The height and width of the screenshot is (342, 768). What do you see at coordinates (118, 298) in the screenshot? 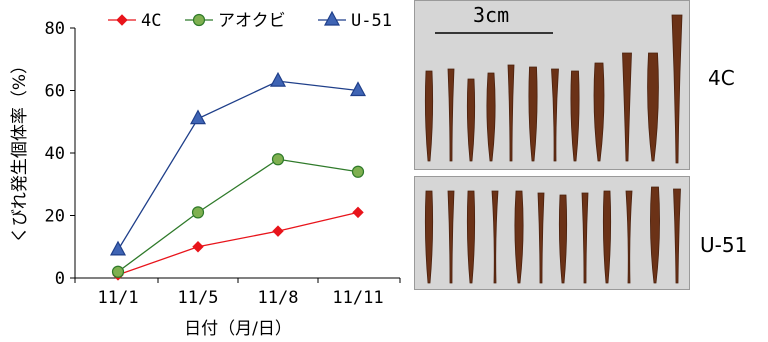
I see `x-tick-label: 11/1` at bounding box center [118, 298].